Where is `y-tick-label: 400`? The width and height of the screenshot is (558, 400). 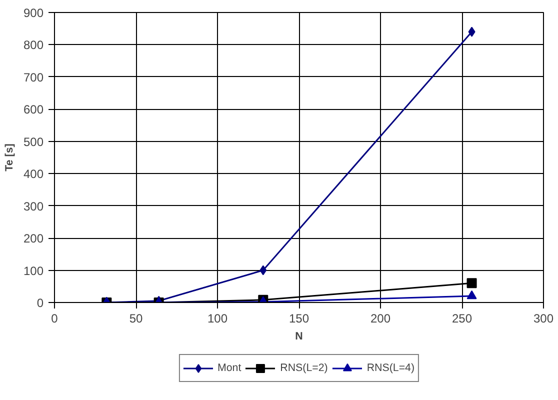 y-tick-label: 400 is located at coordinates (33, 174).